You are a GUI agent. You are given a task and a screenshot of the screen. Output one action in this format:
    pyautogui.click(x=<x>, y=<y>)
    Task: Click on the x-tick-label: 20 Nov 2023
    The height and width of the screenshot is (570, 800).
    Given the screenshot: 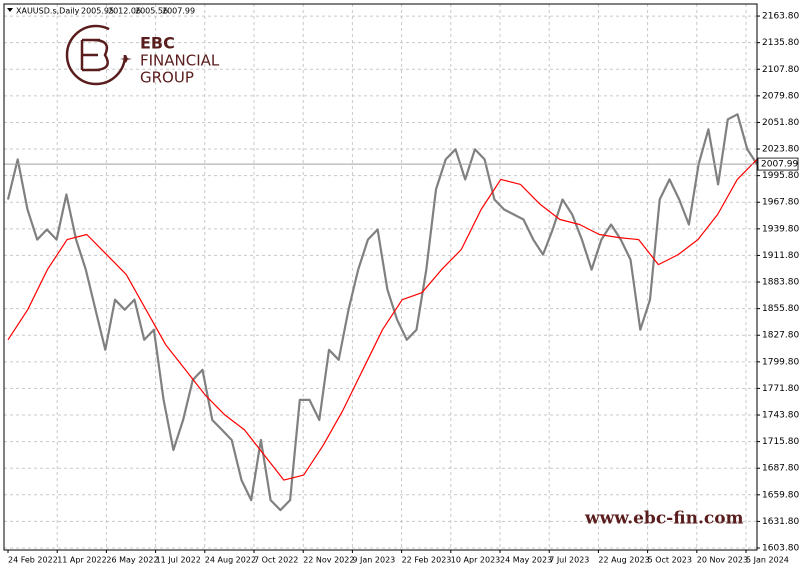 What is the action you would take?
    pyautogui.click(x=722, y=560)
    